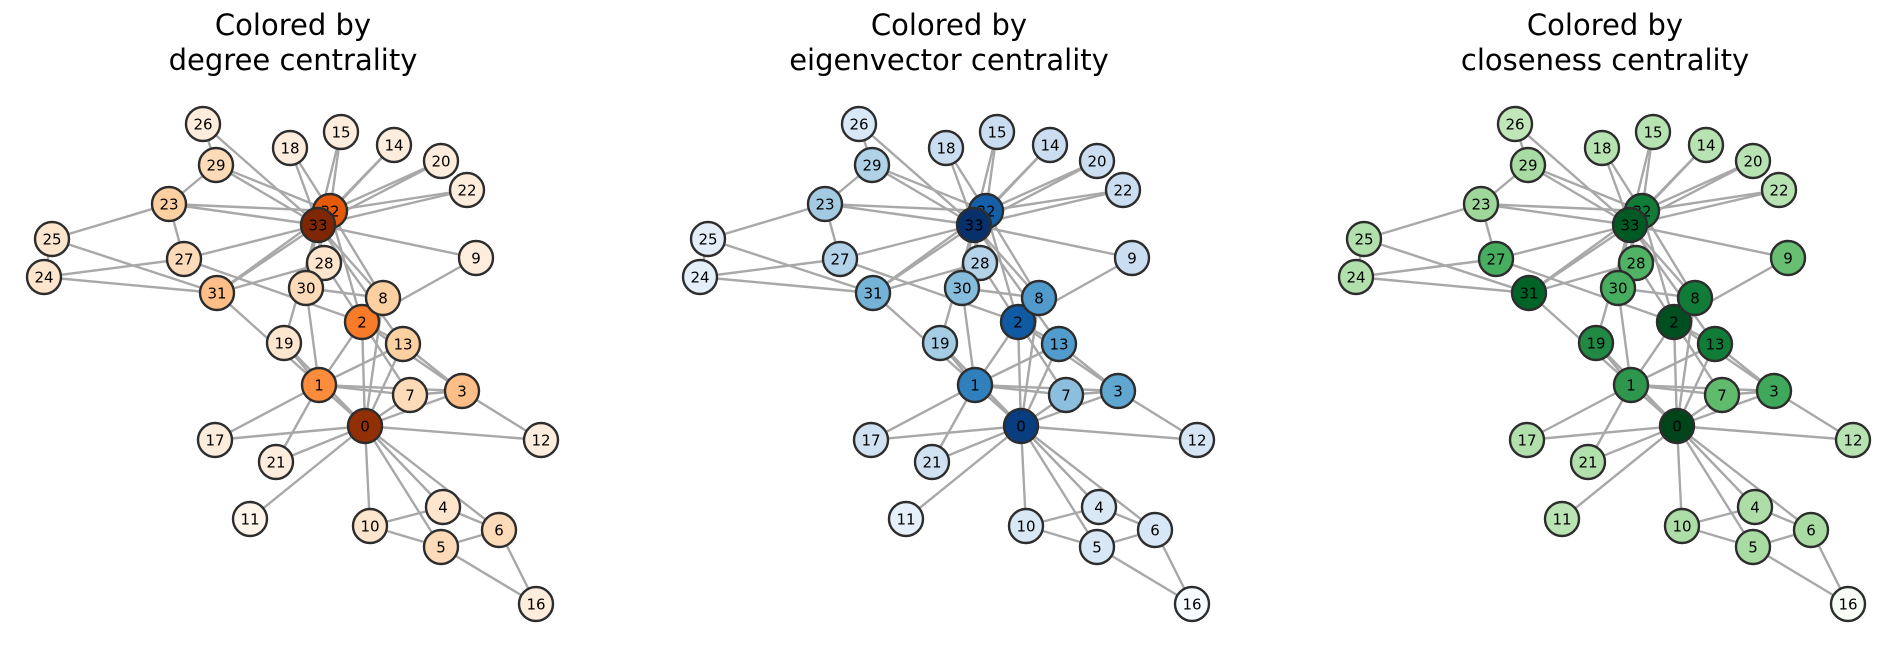  I want to click on node-label-7: 7, so click(1066, 396).